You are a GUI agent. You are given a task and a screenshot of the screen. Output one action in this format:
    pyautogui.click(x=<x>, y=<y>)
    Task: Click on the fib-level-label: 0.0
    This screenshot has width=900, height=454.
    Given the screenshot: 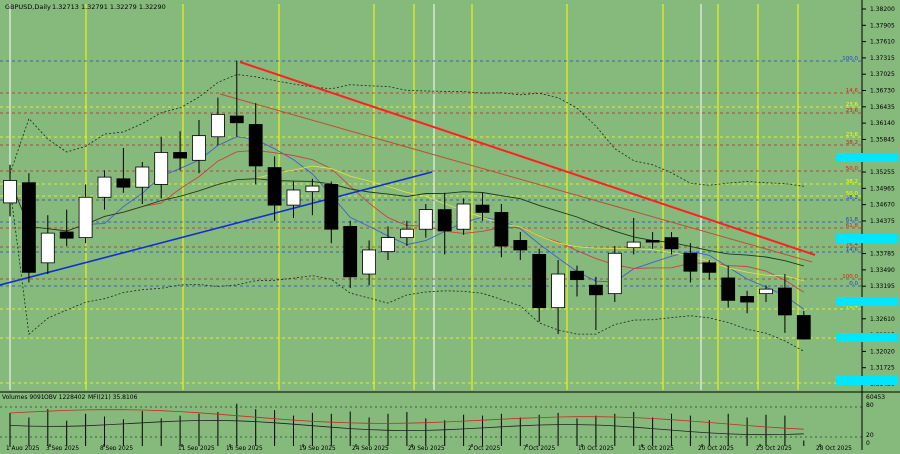 What is the action you would take?
    pyautogui.click(x=853, y=284)
    